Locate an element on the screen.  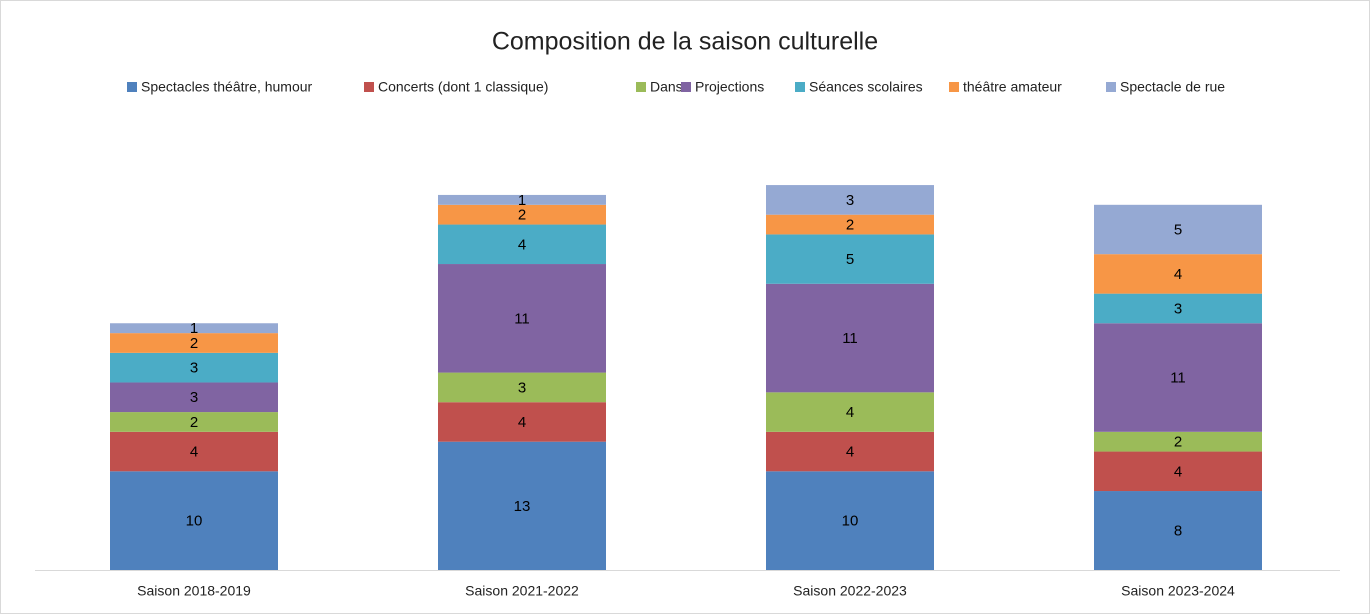
legend-label: Danse is located at coordinates (670, 87).